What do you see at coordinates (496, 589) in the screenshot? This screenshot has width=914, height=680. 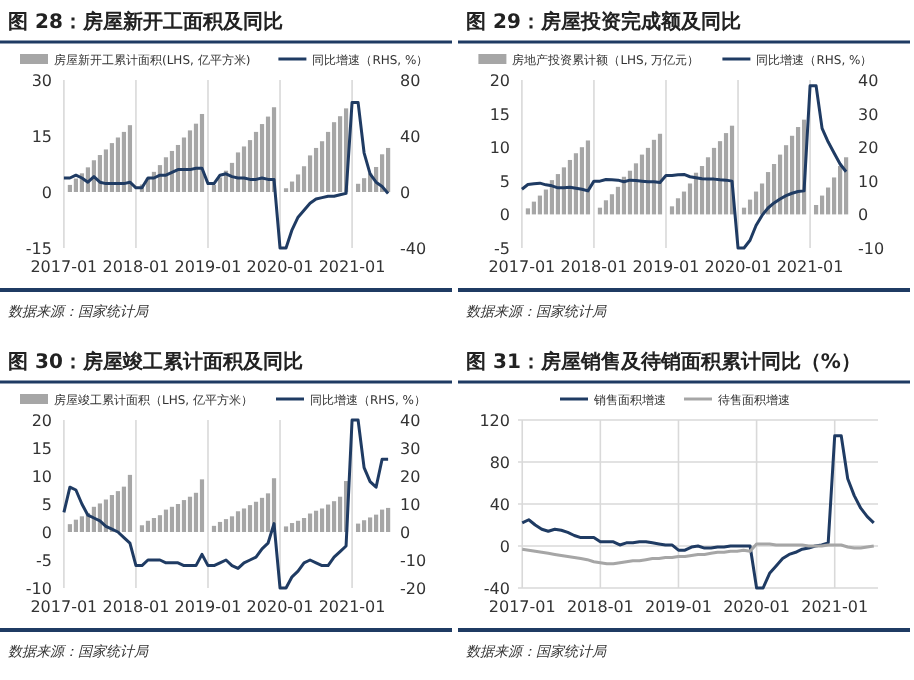 I see `y-tick-label: -40` at bounding box center [496, 589].